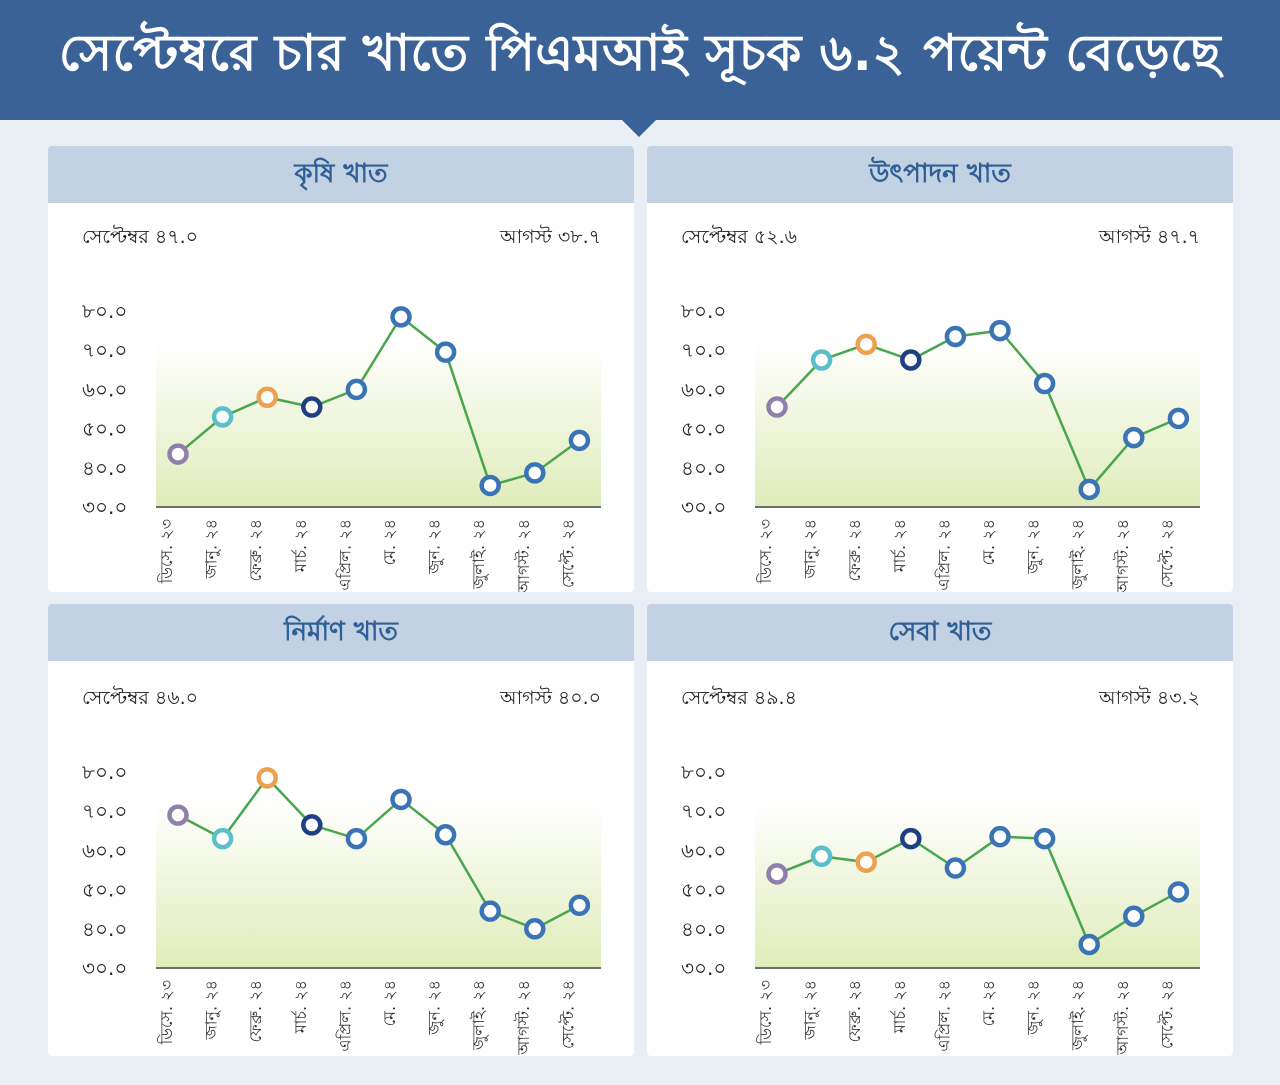 This screenshot has width=1280, height=1085. Describe the element at coordinates (140, 236) in the screenshot. I see `september-value-label: সেপ্টেম্বর ৪৭.০` at that location.